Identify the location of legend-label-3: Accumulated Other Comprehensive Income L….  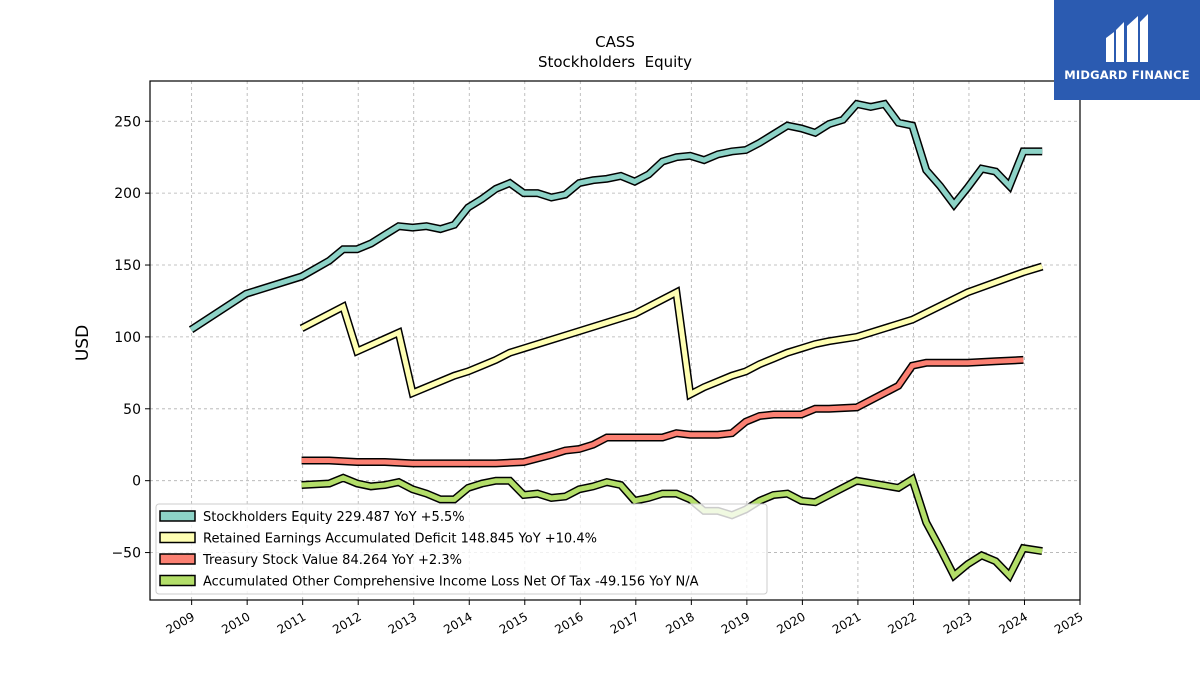
(451, 582).